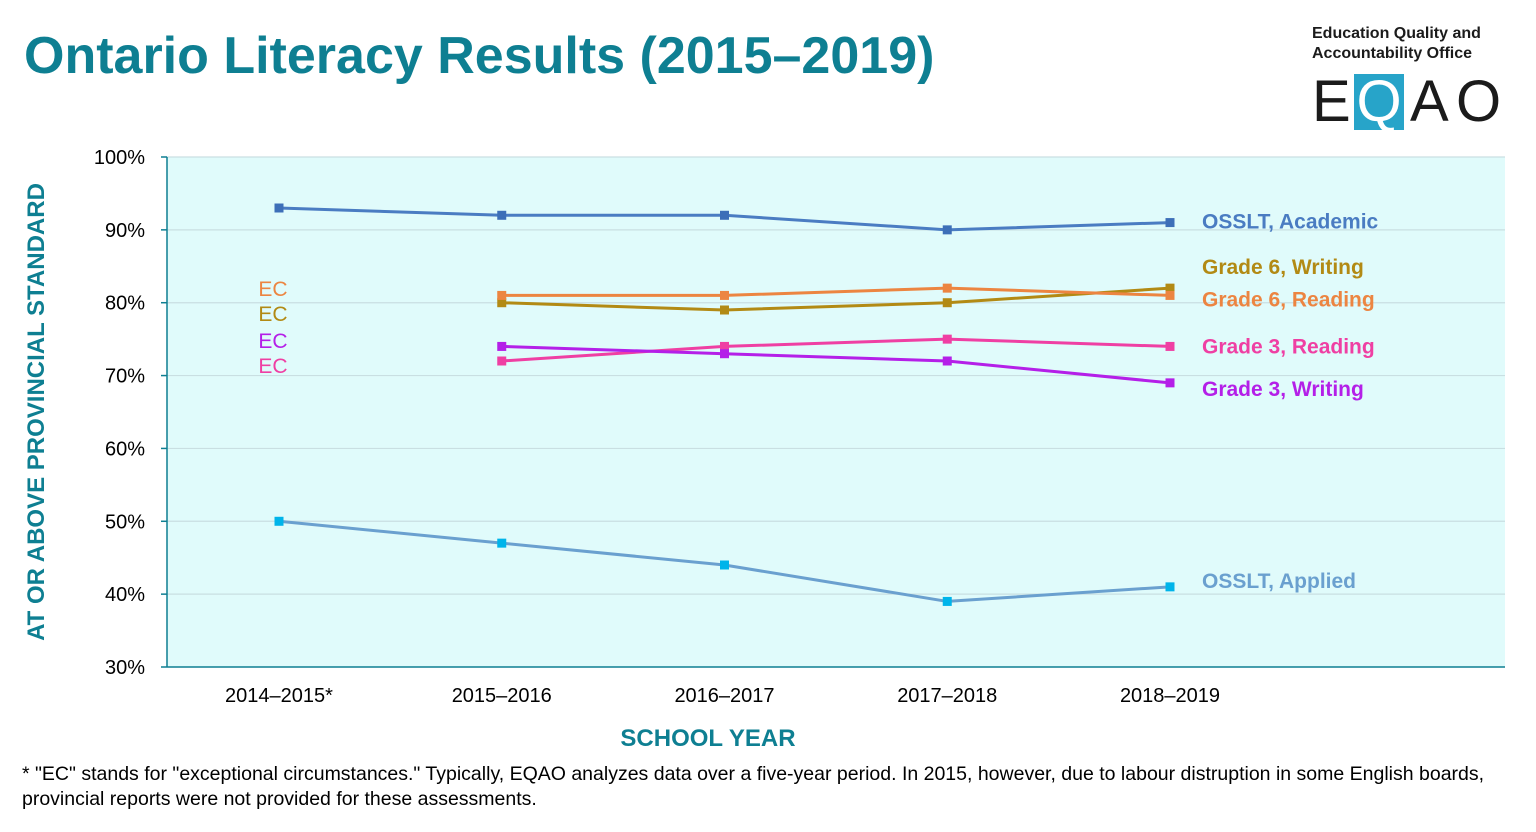 The width and height of the screenshot is (1536, 832). I want to click on x-tick-label: 2014–2015*, so click(279, 696).